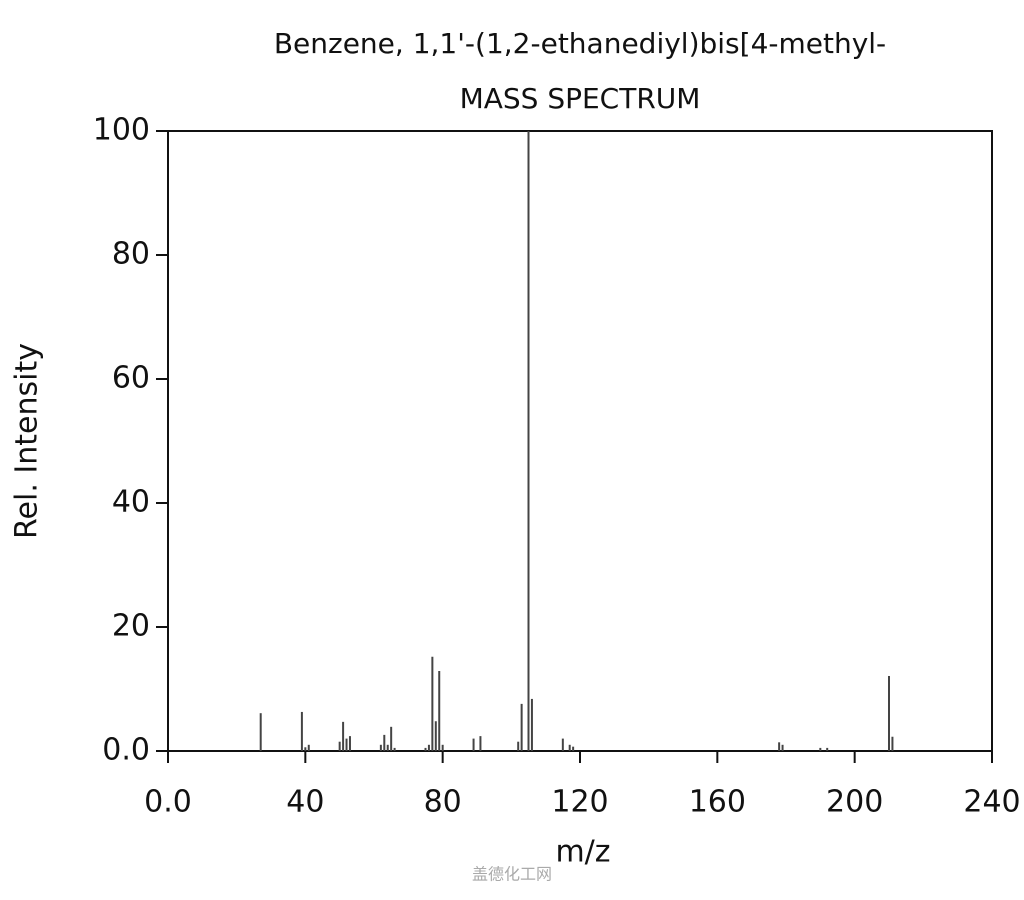 The height and width of the screenshot is (900, 1024). What do you see at coordinates (131, 254) in the screenshot?
I see `y-tick-label: 80` at bounding box center [131, 254].